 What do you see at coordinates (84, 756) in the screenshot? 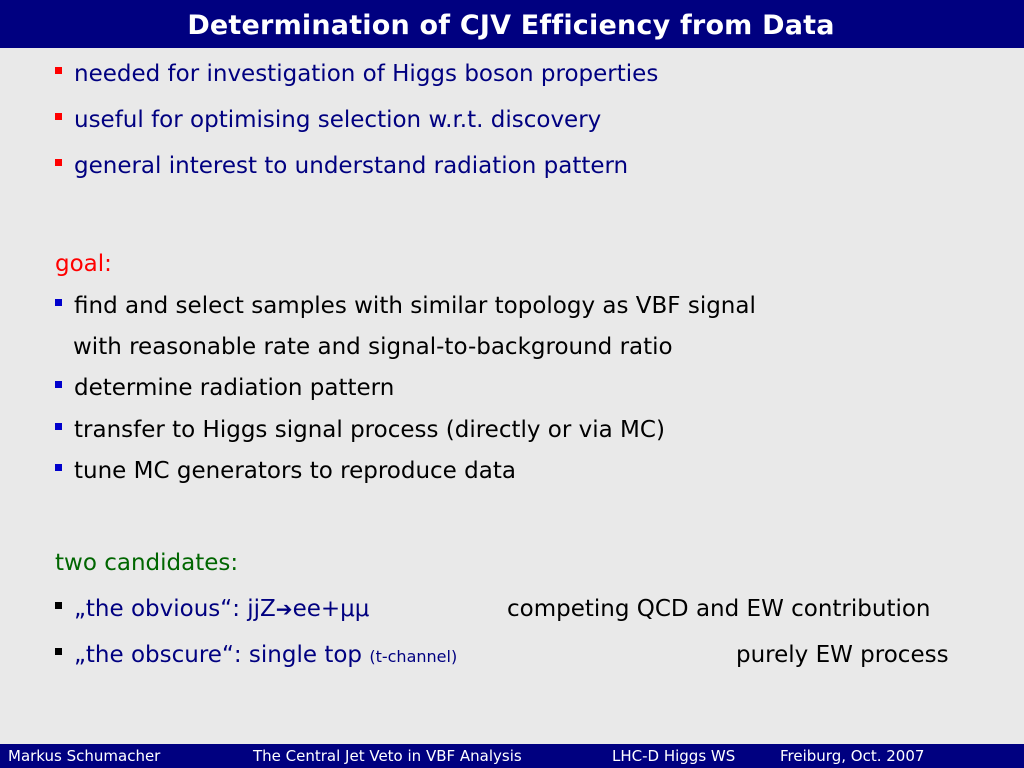
I see `footer-author: Markus Schumacher` at bounding box center [84, 756].